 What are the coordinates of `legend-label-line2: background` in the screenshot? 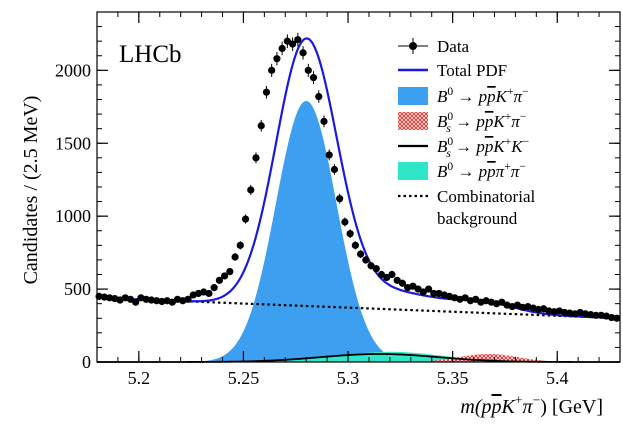 It's located at (477, 218).